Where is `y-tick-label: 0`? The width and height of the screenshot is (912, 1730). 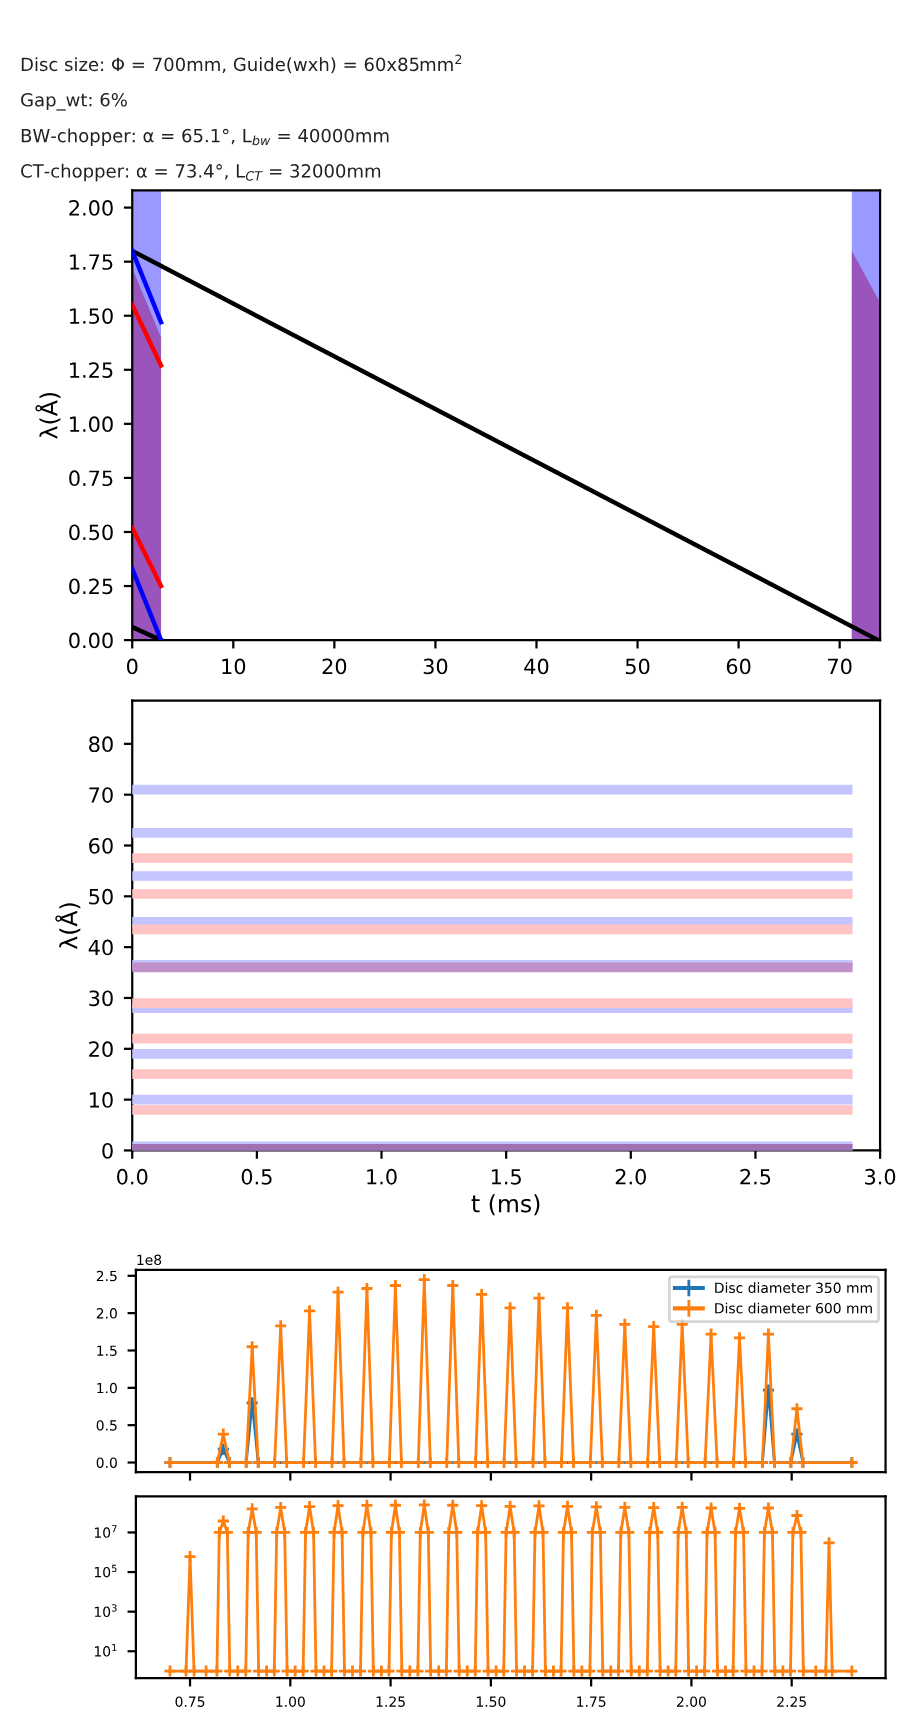 y-tick-label: 0 is located at coordinates (107, 1150).